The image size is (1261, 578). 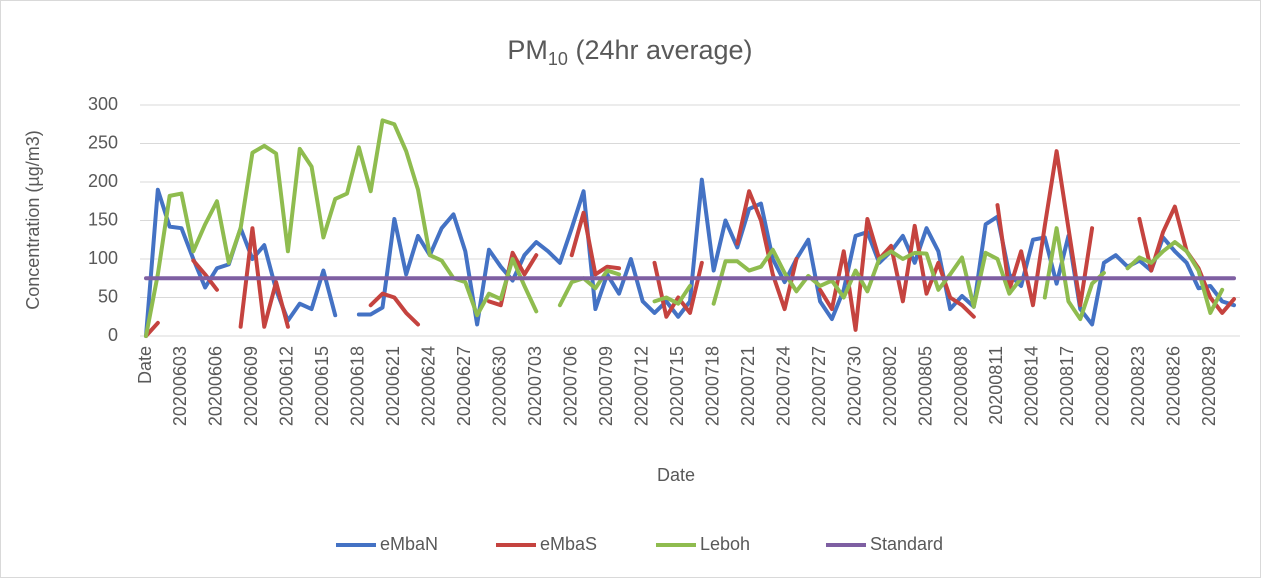 What do you see at coordinates (464, 386) in the screenshot?
I see `x-tick-label: 20200627` at bounding box center [464, 386].